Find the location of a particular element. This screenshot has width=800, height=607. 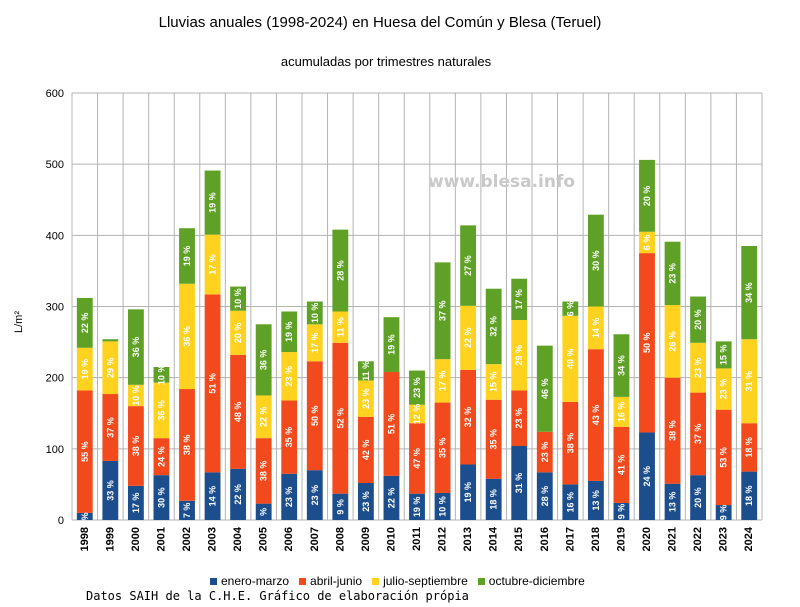

data-label: 50 % is located at coordinates (647, 343).